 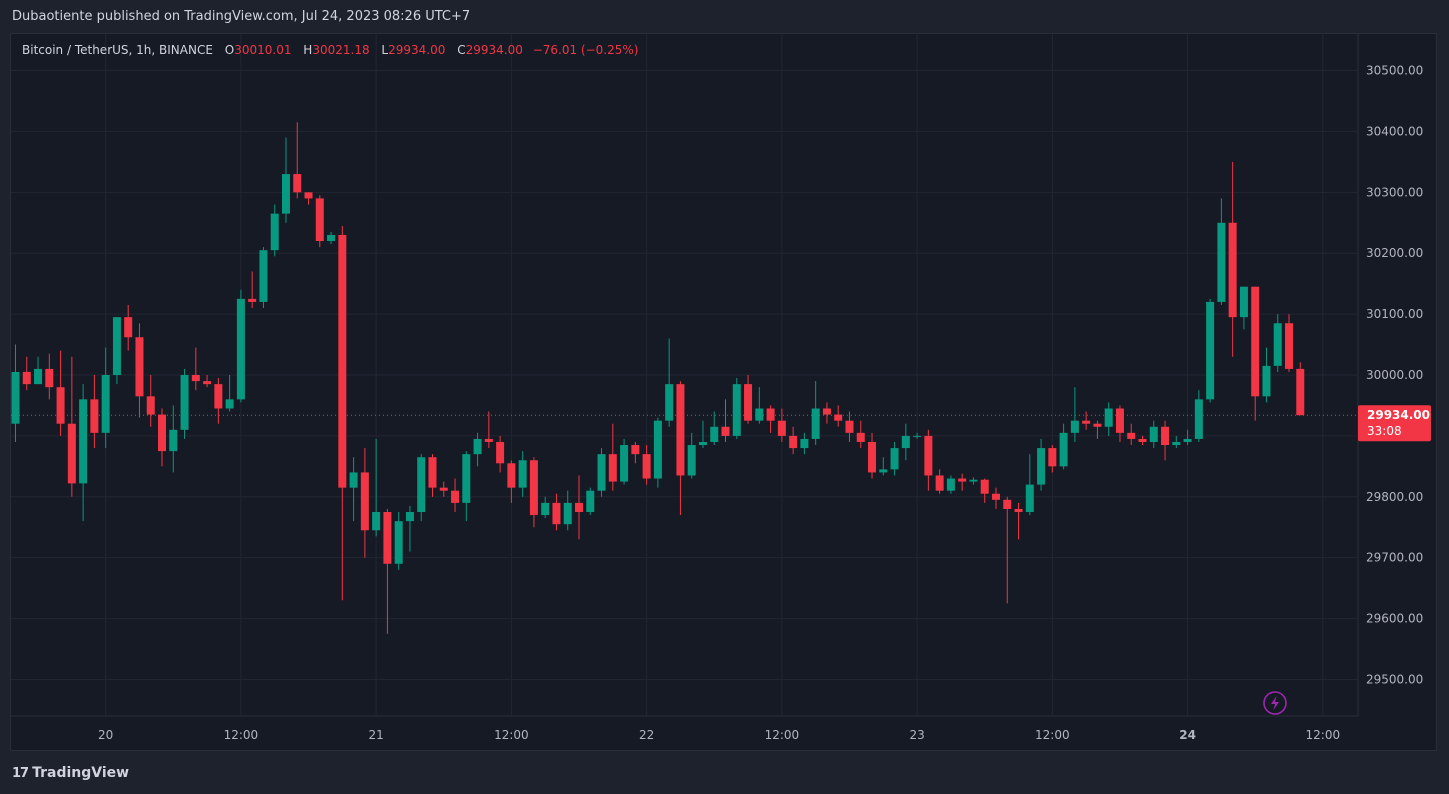 What do you see at coordinates (1275, 703) in the screenshot?
I see `lightning-icon` at bounding box center [1275, 703].